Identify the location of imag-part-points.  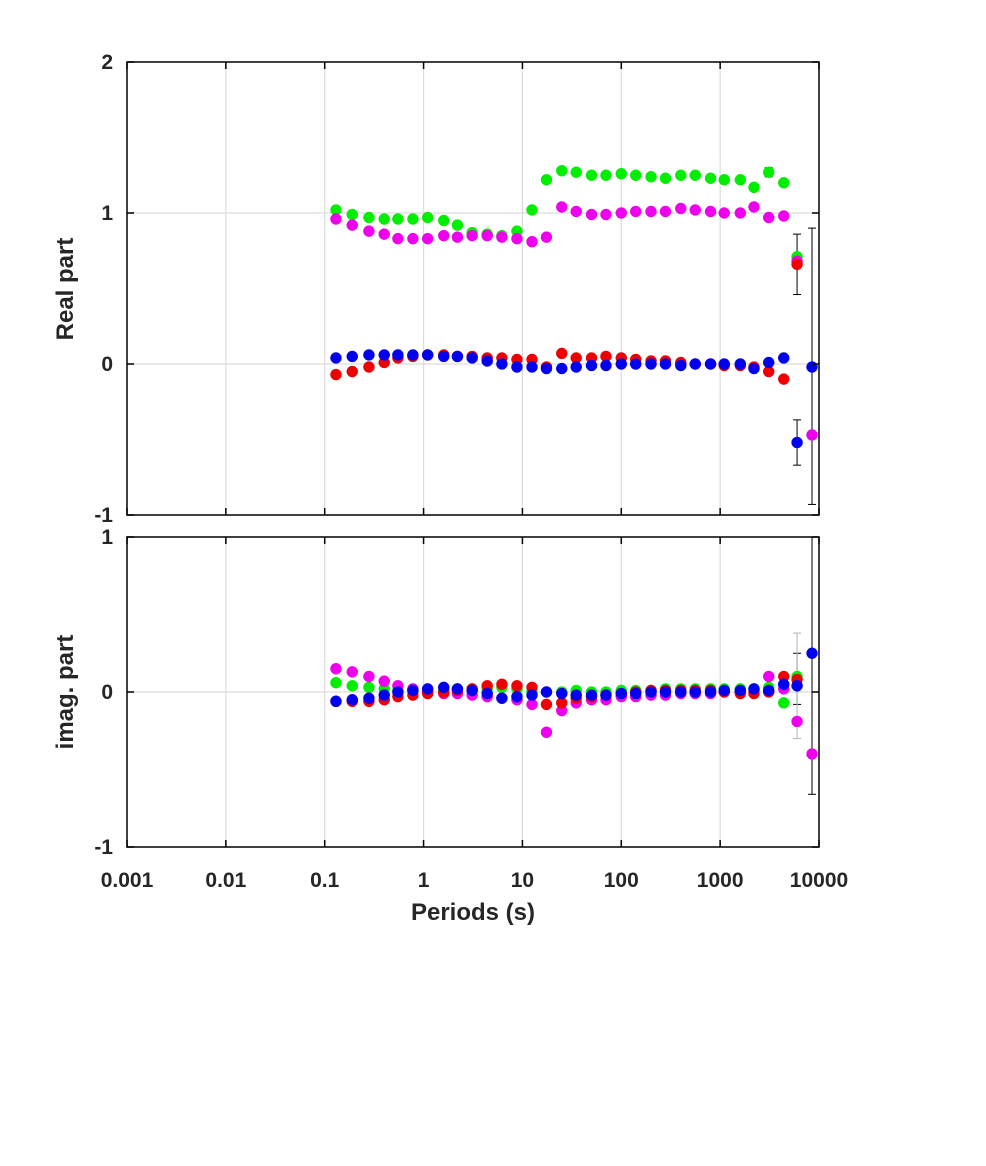
(574, 703).